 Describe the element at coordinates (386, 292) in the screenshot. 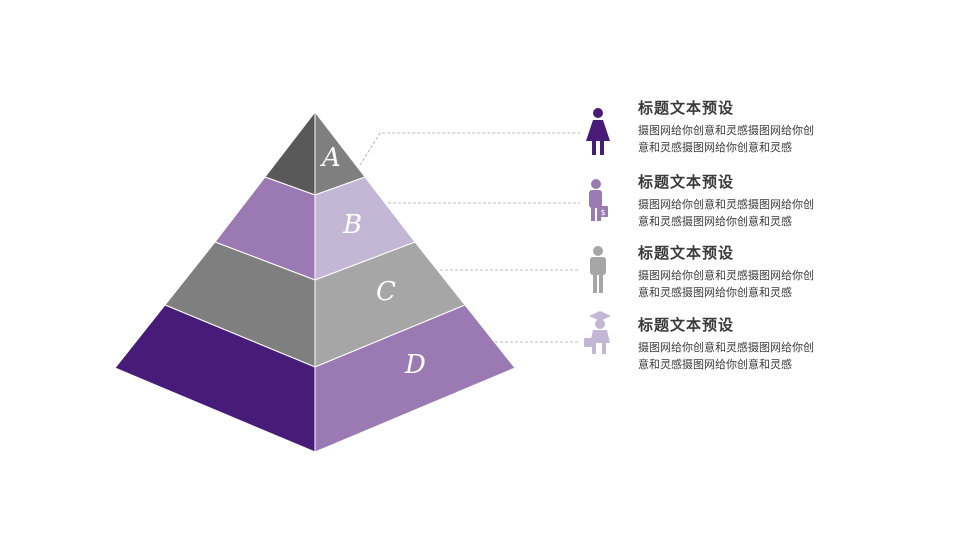

I see `tier-c-label: C` at that location.